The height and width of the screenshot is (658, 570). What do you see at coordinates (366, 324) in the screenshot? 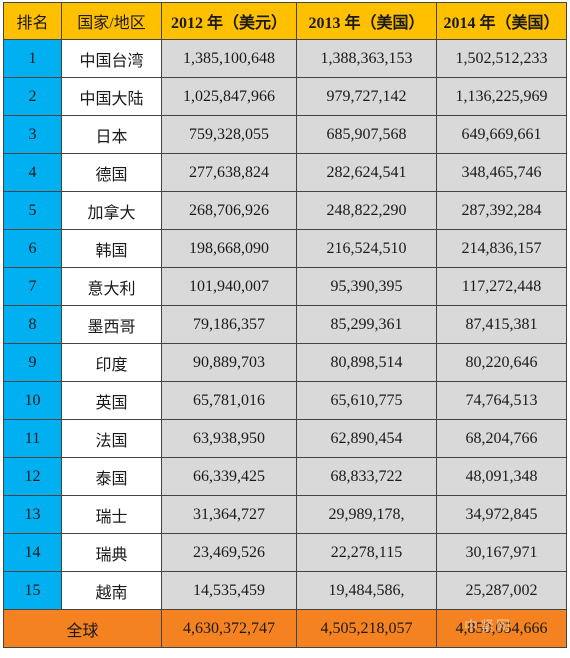
I see `value-2013-cell: 85,299,361` at bounding box center [366, 324].